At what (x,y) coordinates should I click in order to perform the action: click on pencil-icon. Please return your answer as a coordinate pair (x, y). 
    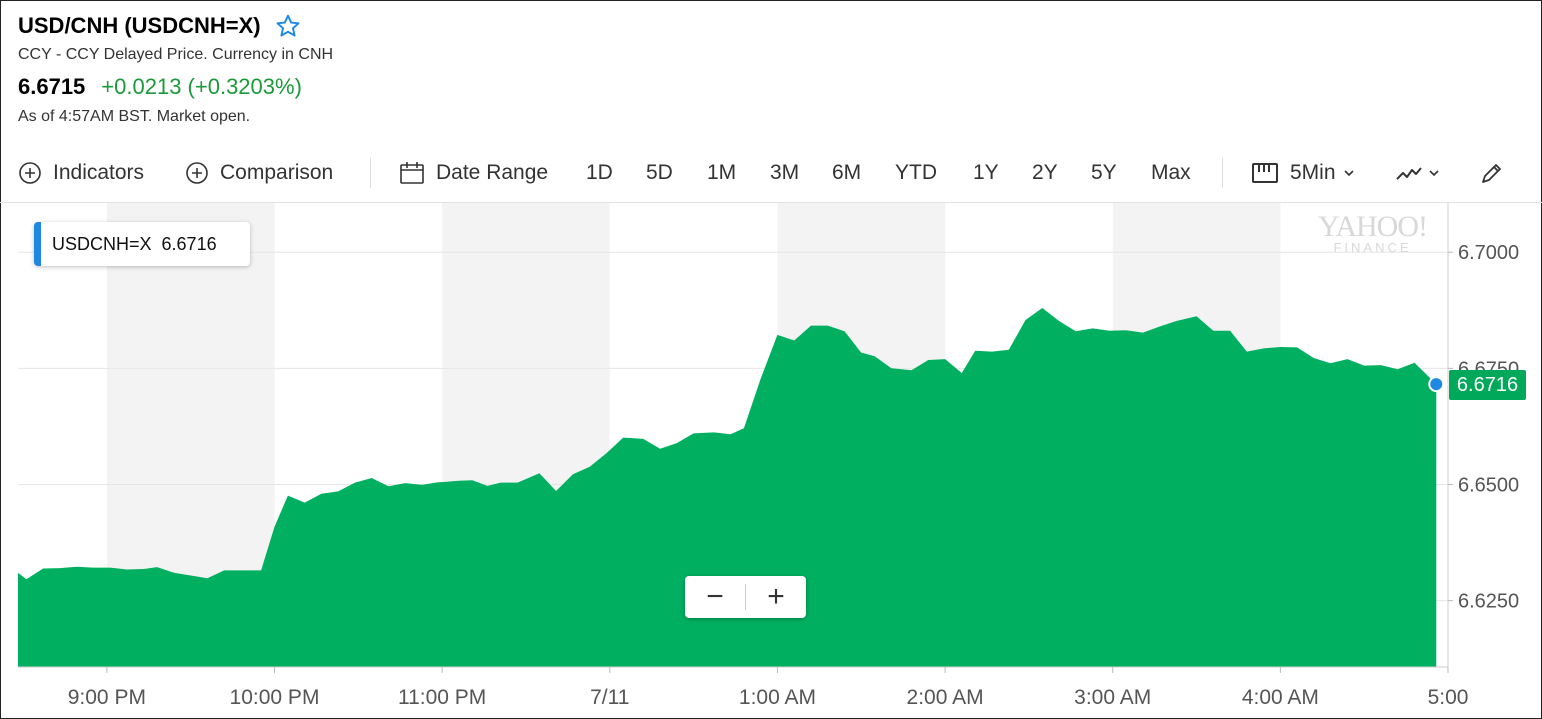
    Looking at the image, I should click on (1491, 173).